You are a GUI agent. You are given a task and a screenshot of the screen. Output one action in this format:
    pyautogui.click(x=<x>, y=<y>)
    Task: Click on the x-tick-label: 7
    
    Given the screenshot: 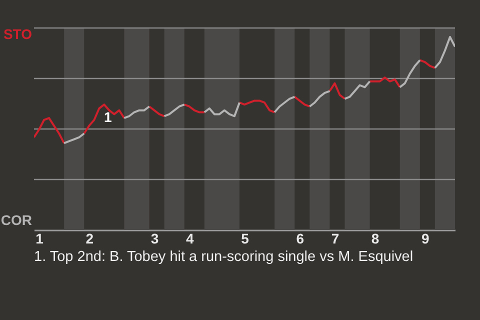 What is the action you would take?
    pyautogui.click(x=335, y=238)
    